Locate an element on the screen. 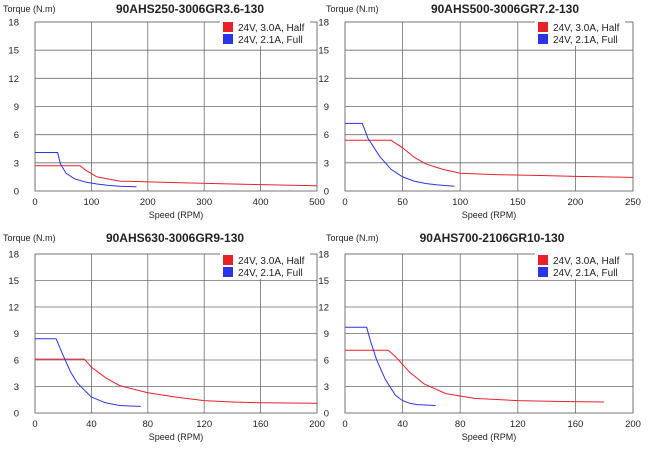  x-tick-label: 250 is located at coordinates (633, 202).